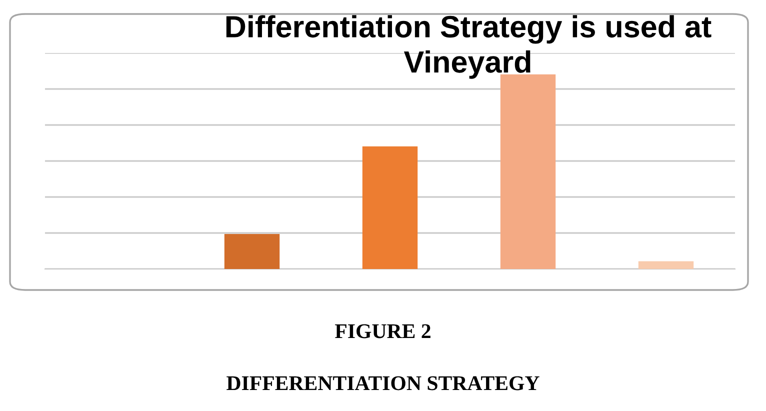  I want to click on chart-title: Differentiation Strategy is used at Vineyard, so click(469, 47).